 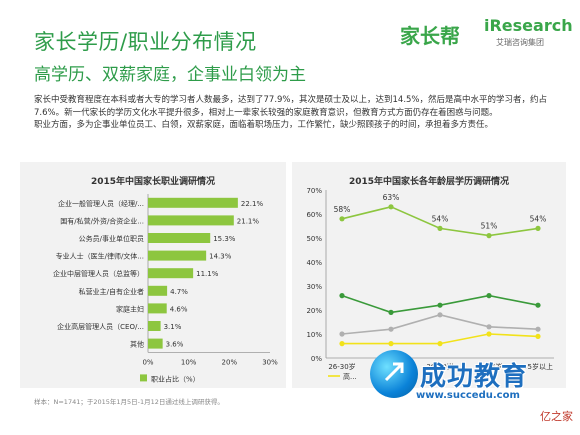 I want to click on line-y-tick-label: 0%, so click(x=316, y=359).